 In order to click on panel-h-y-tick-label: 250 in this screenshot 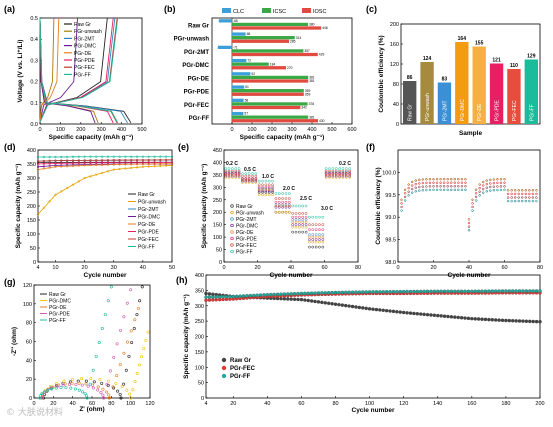, I will do `click(199, 322)`.